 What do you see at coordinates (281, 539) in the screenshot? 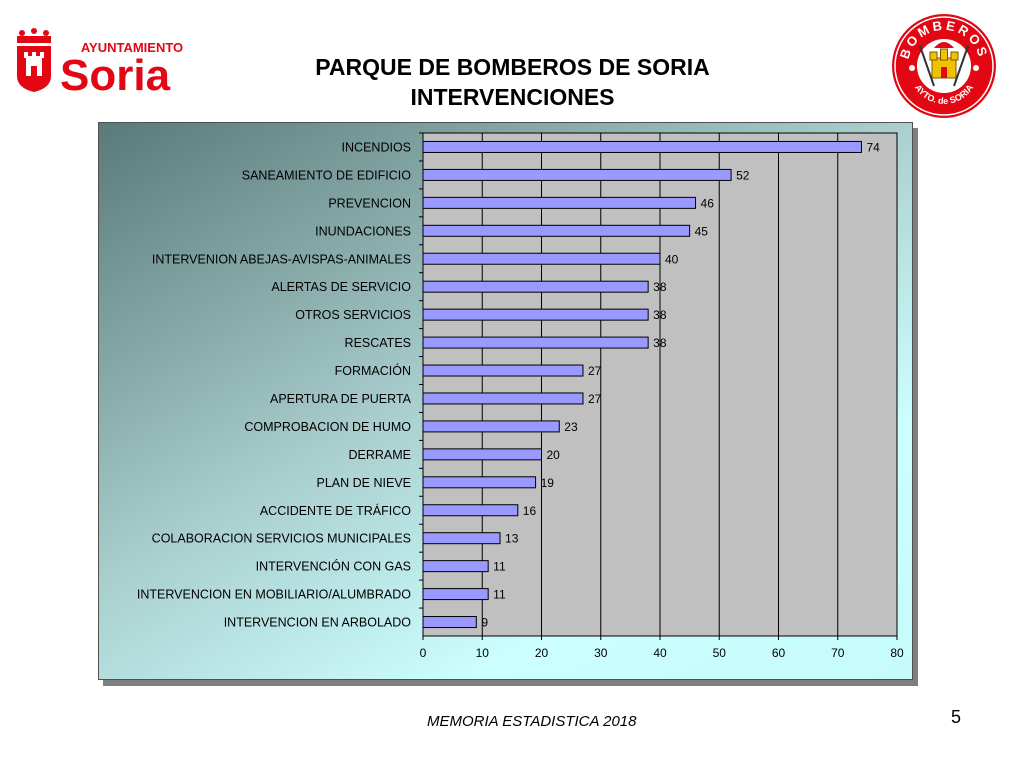
I see `category-label: COLABORACION SERVICIOS MUNICIPALES` at bounding box center [281, 539].